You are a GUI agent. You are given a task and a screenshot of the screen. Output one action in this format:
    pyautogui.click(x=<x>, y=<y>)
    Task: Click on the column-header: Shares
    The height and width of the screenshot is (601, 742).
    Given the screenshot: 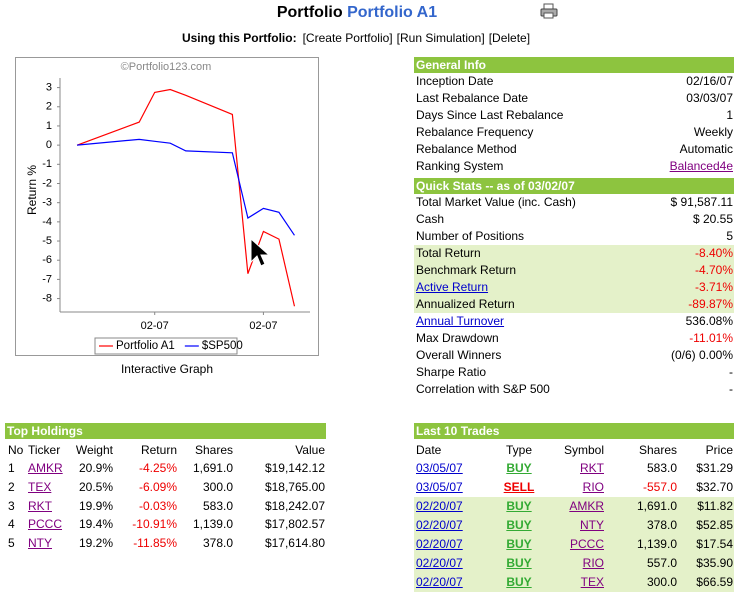 What is the action you would take?
    pyautogui.click(x=213, y=450)
    